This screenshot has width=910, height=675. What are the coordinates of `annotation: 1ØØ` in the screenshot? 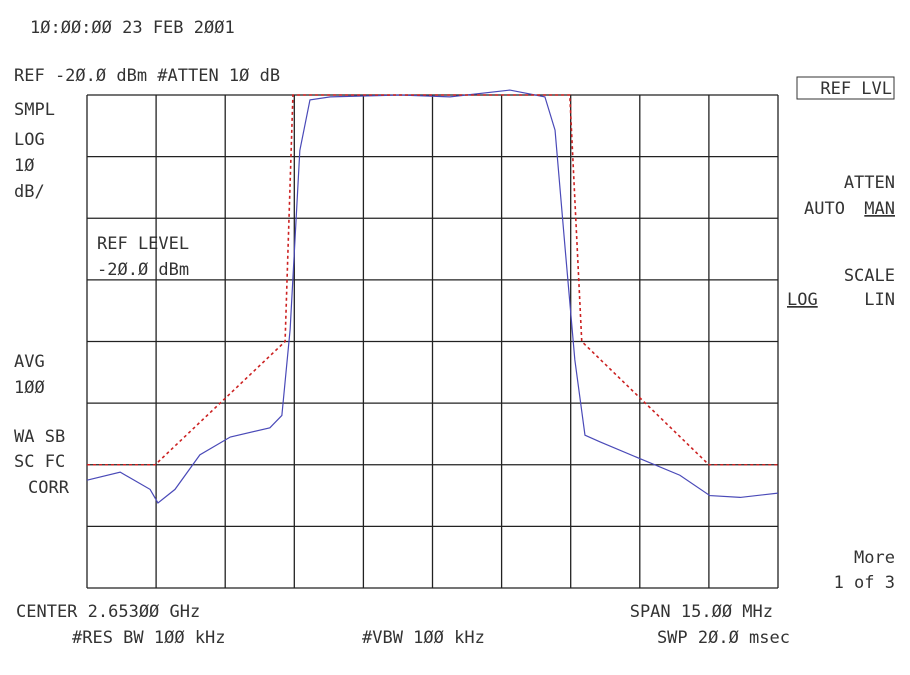 It's located at (29, 388).